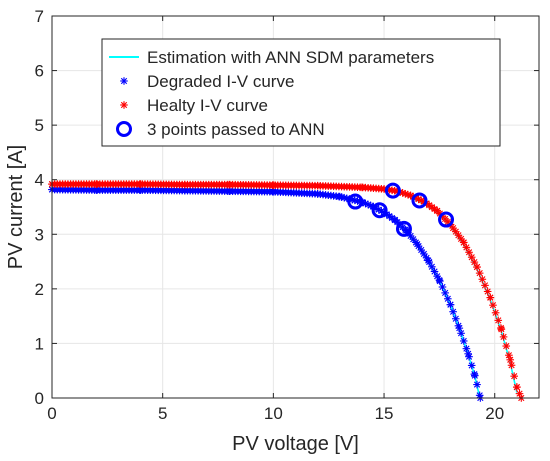 This screenshot has width=550, height=461. I want to click on y-tick-label: 3, so click(39, 234).